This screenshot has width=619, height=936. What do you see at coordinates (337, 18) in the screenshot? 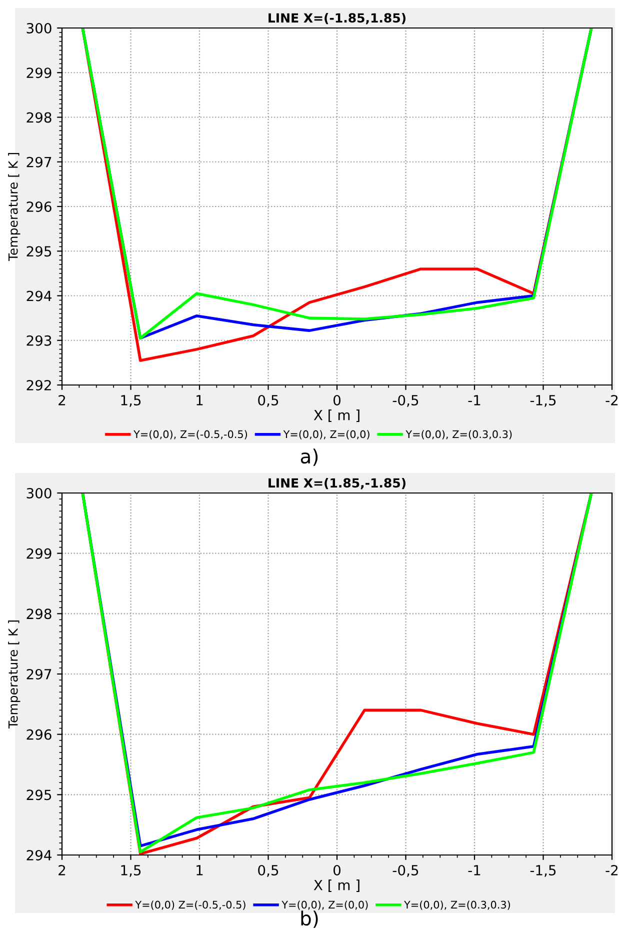
I see `chart-title: LINE X=(-1.85,1.85)` at bounding box center [337, 18].